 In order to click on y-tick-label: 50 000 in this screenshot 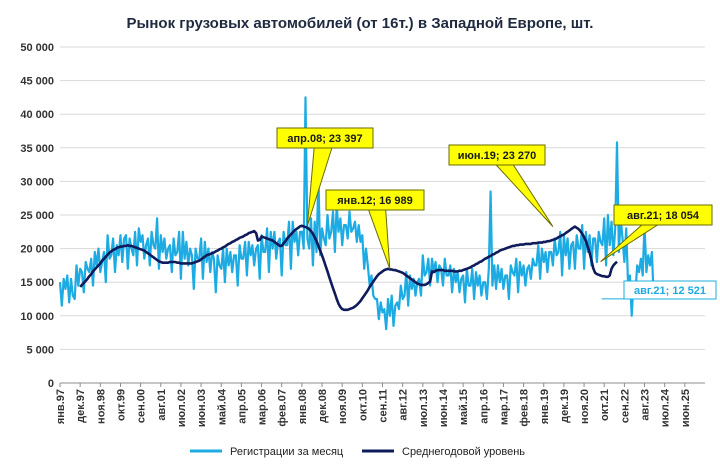, I will do `click(37, 48)`.